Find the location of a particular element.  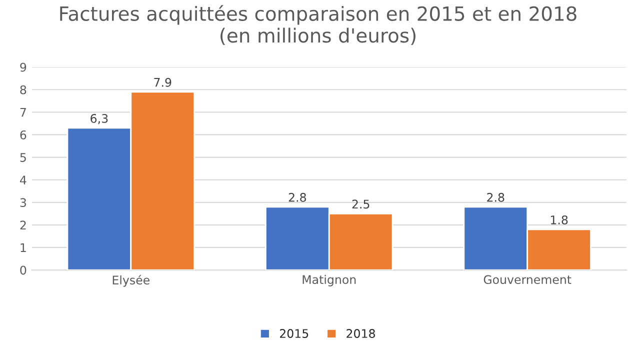

x-tick-label: Elysée is located at coordinates (131, 280).